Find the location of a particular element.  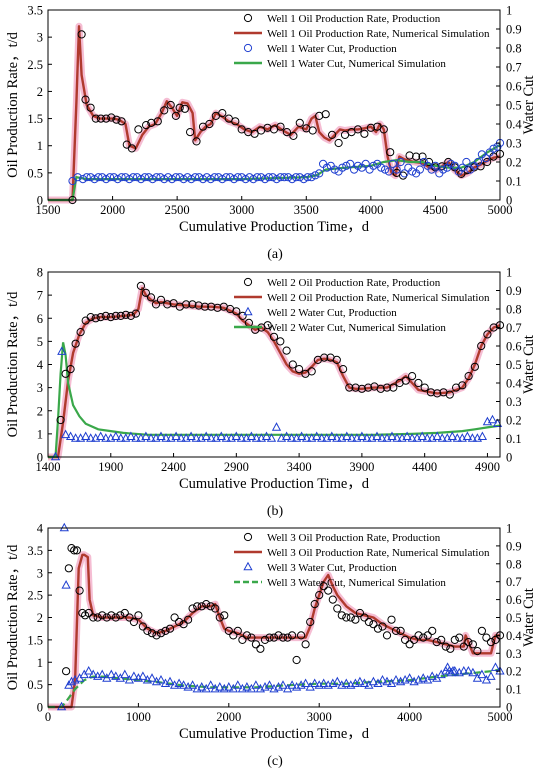

y2-tick-label: 0.5 is located at coordinates (514, 365).